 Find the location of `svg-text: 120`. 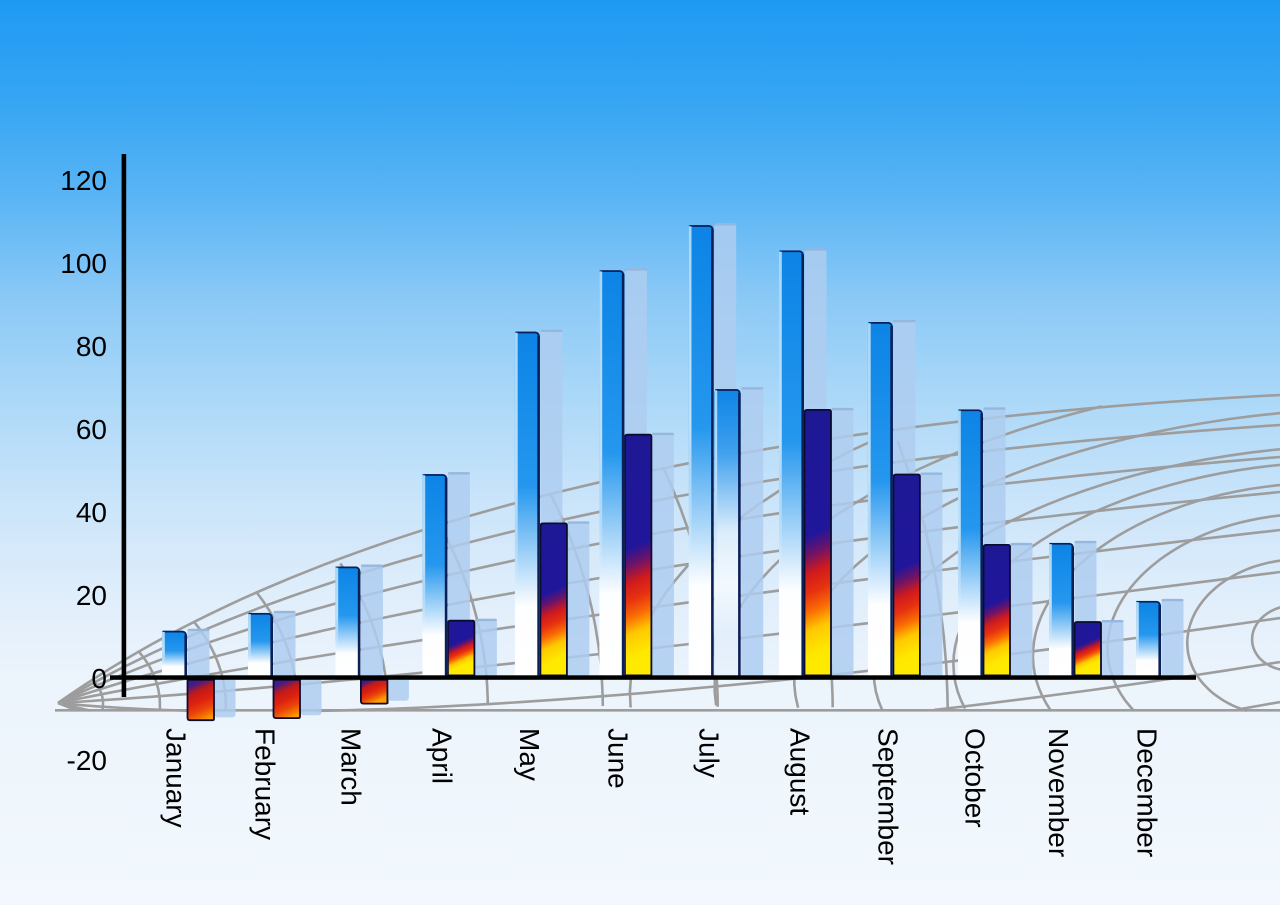

svg-text: 120 is located at coordinates (83, 180).